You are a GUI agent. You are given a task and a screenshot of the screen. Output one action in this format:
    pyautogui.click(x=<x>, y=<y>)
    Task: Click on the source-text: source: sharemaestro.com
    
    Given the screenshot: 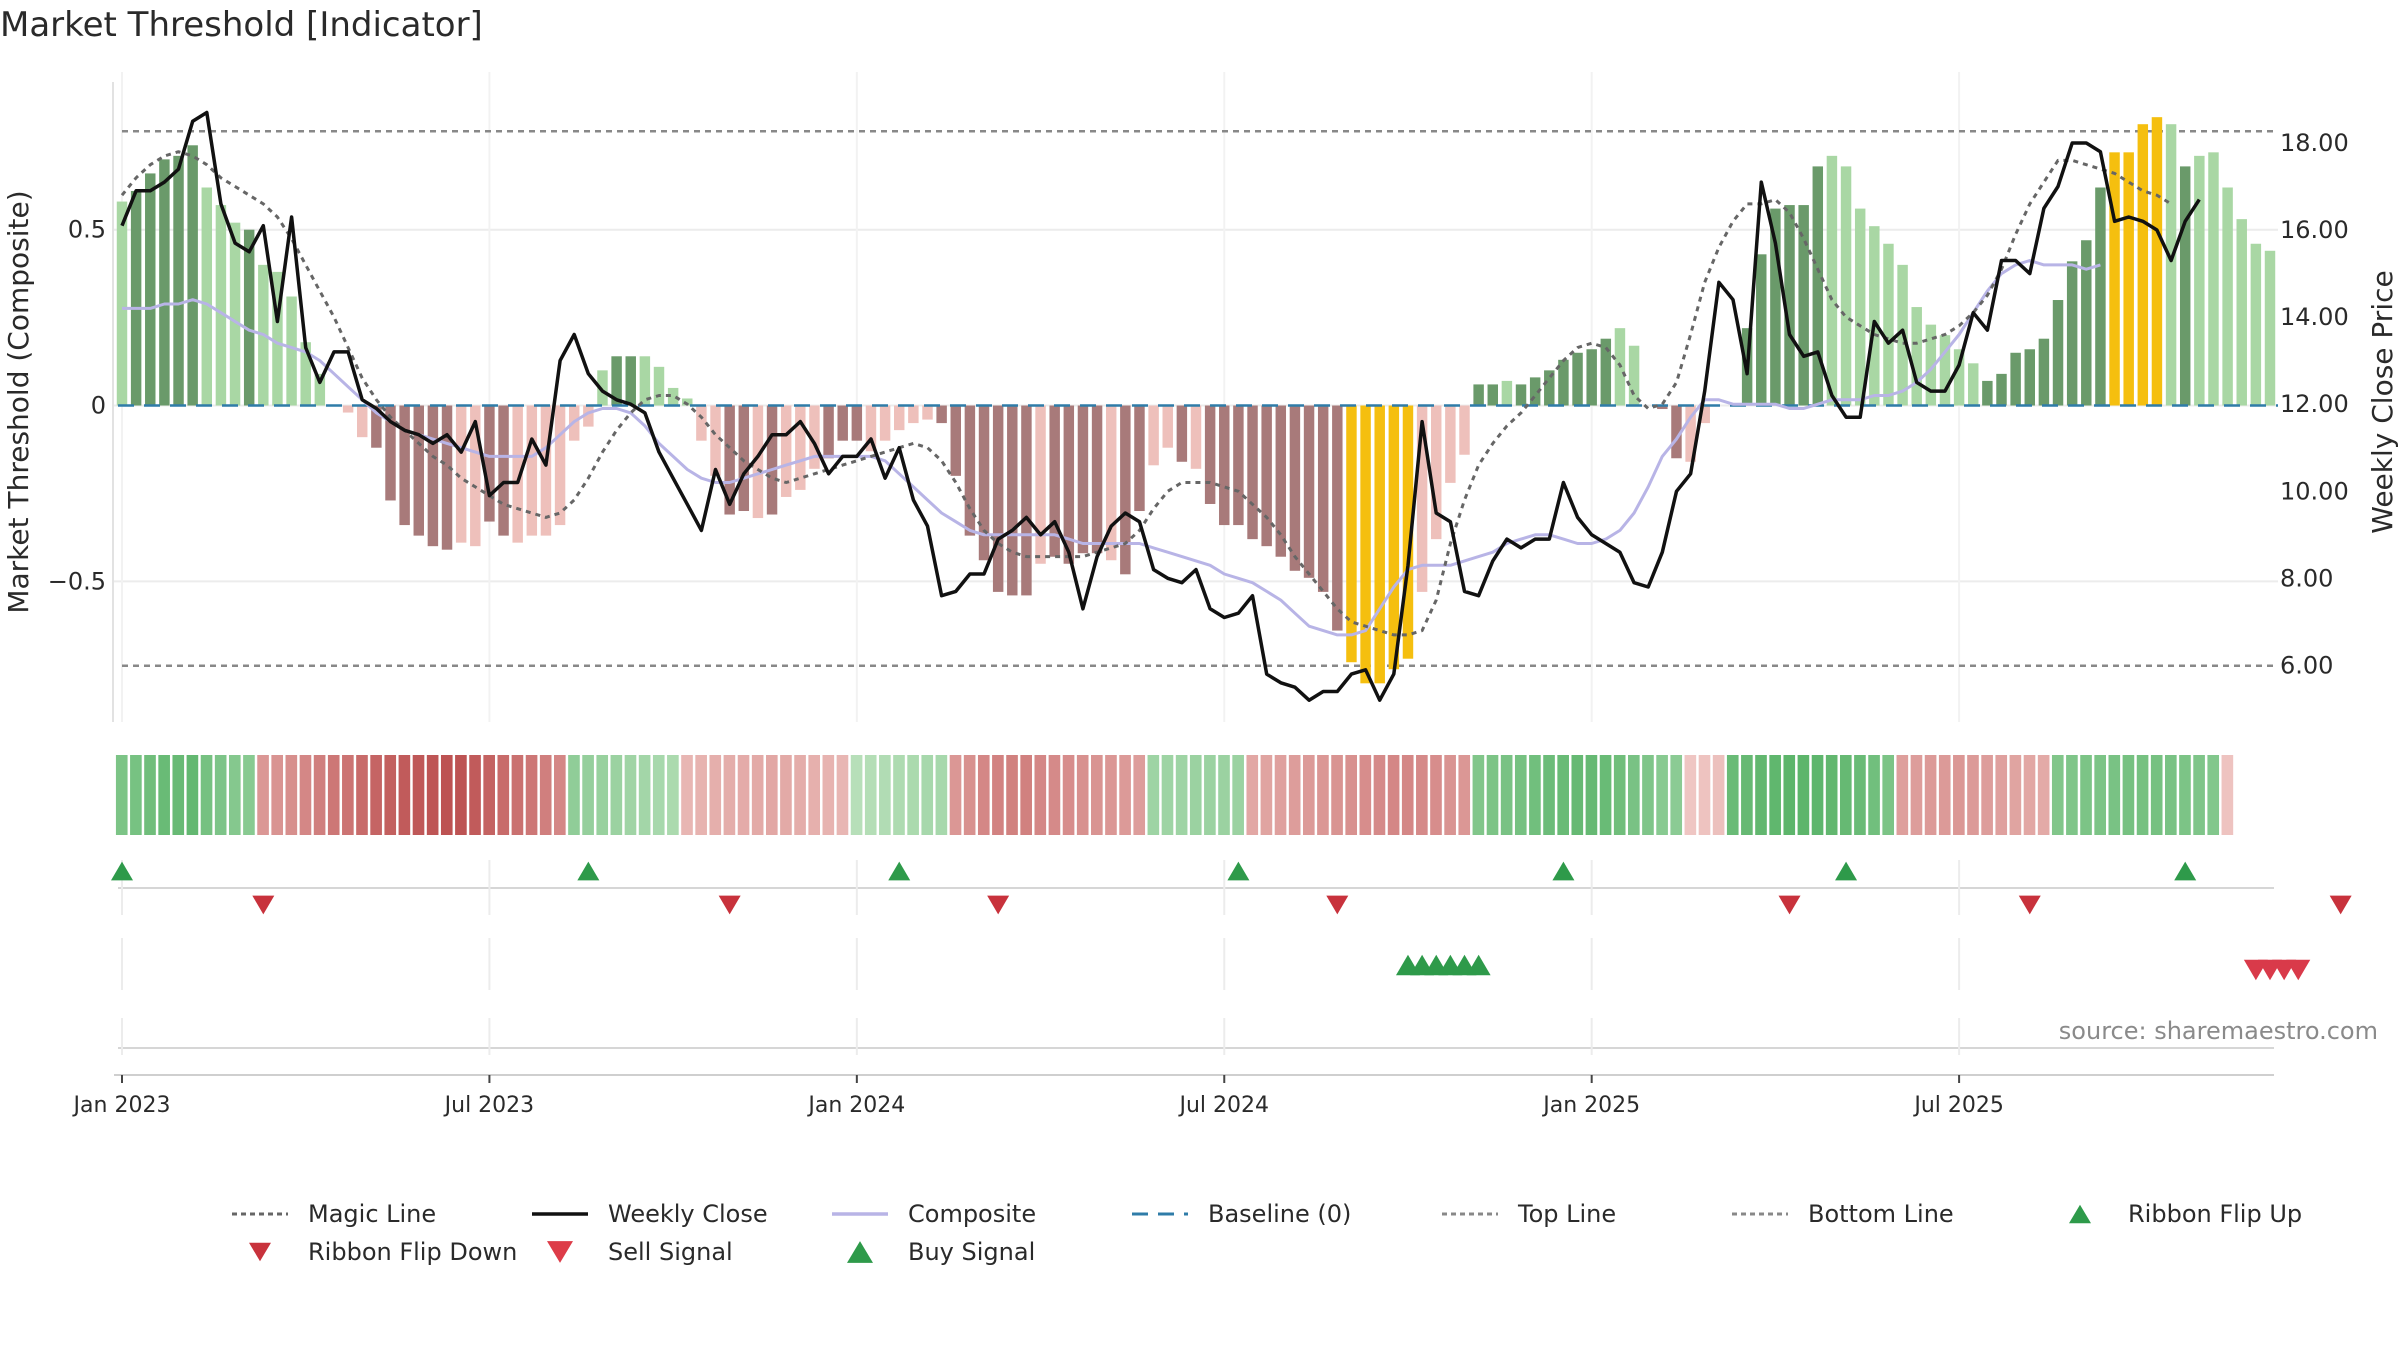 What is the action you would take?
    pyautogui.click(x=2218, y=1031)
    